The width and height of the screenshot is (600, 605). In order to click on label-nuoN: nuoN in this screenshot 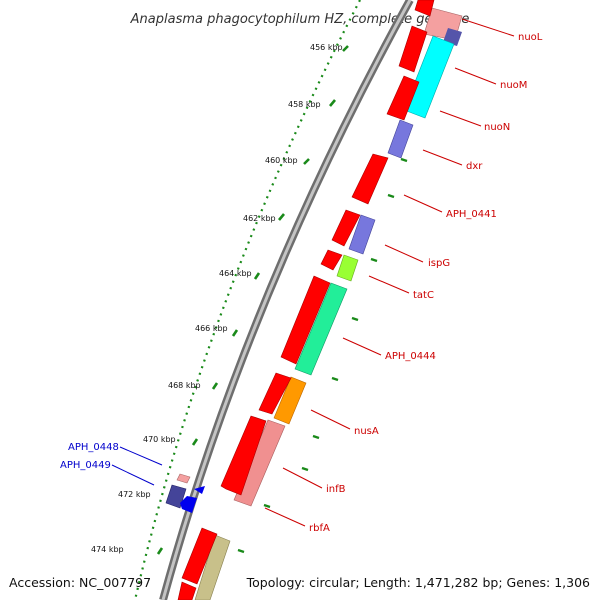, I will do `click(497, 127)`.